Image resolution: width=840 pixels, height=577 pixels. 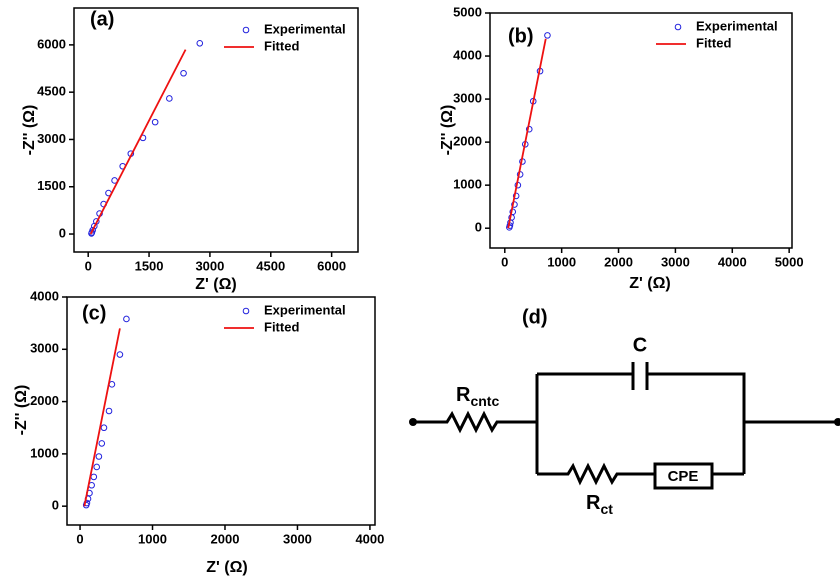 I want to click on capacitor-label: C, so click(x=640, y=345).